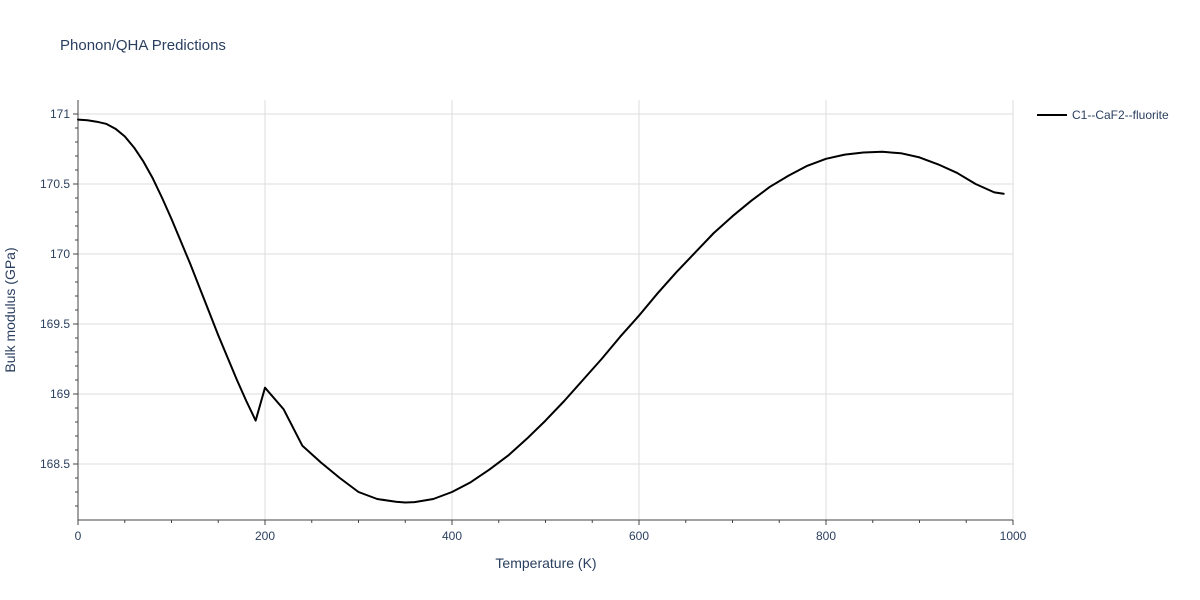  Describe the element at coordinates (639, 536) in the screenshot. I see `x-tick-label: 600` at that location.